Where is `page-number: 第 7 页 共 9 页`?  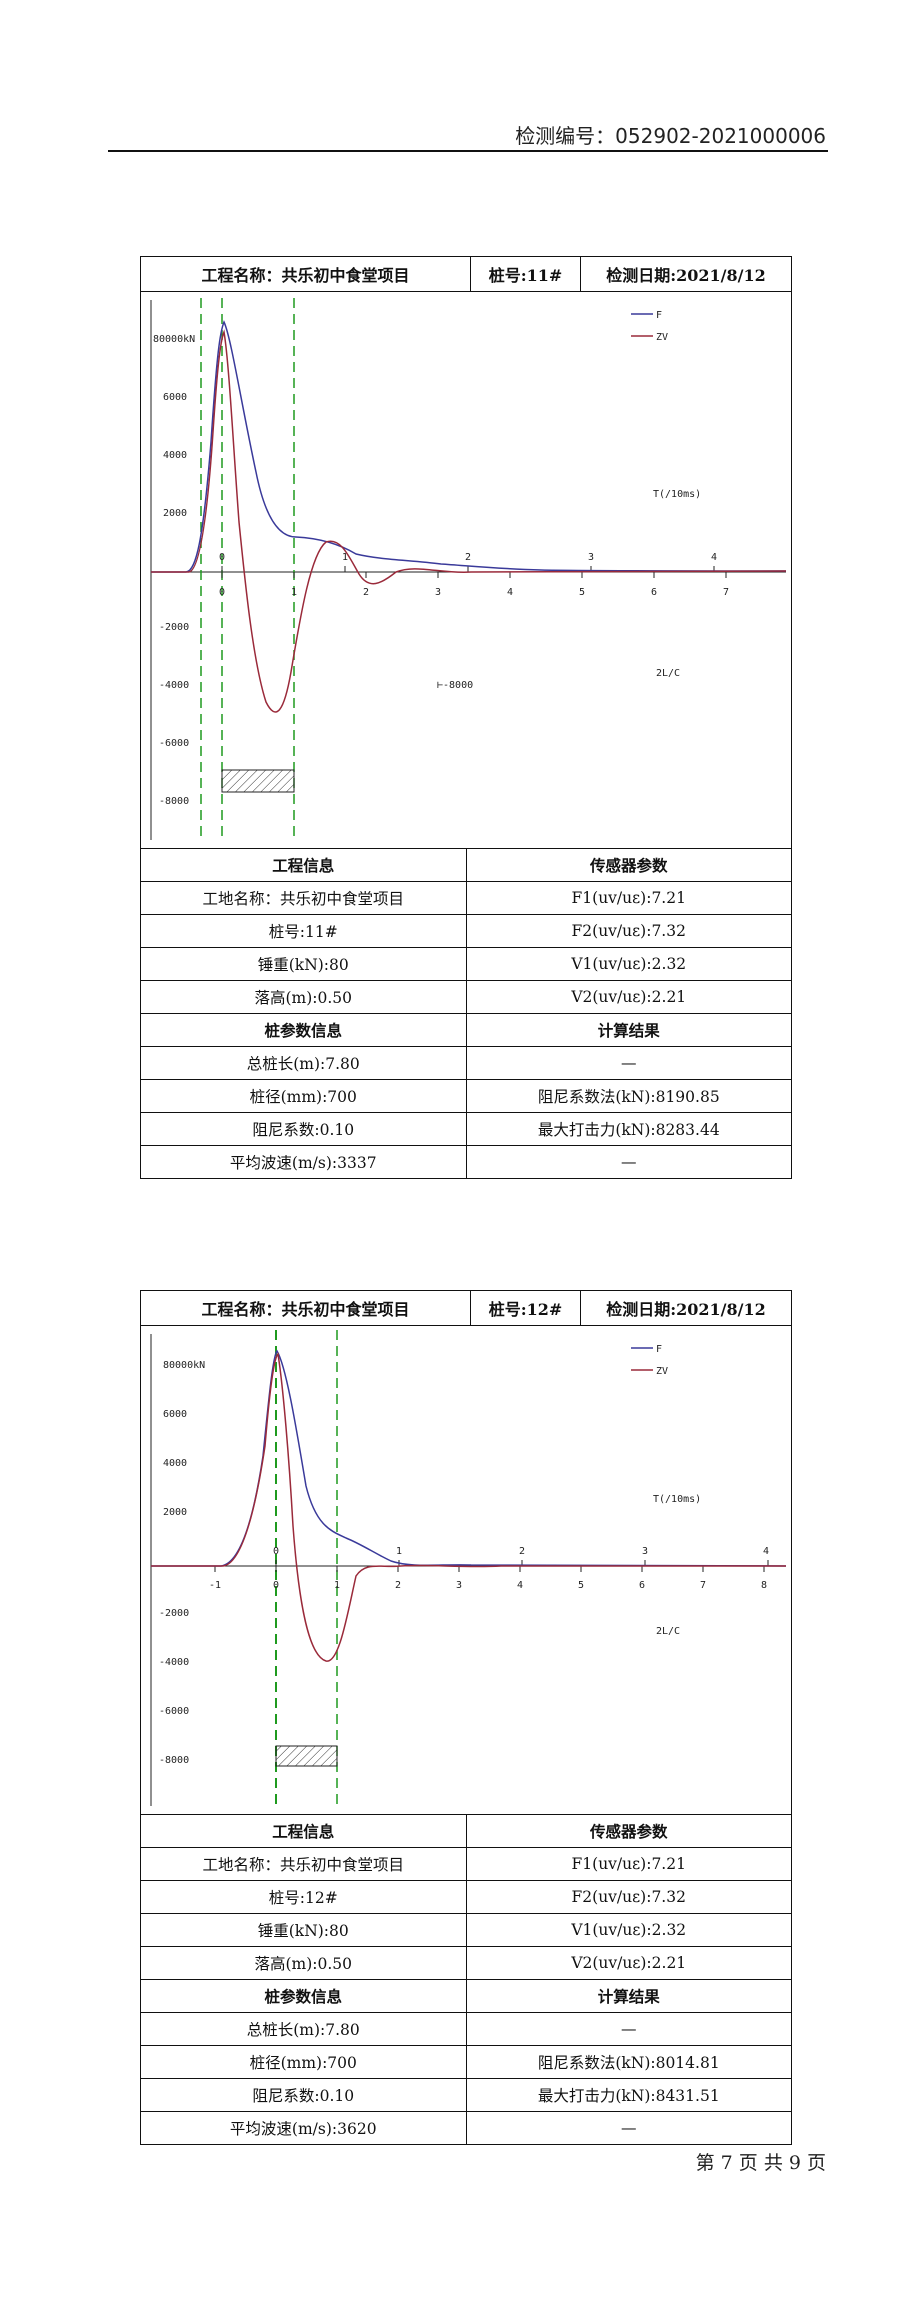
page-number: 第 7 页 共 9 页 is located at coordinates (760, 2163).